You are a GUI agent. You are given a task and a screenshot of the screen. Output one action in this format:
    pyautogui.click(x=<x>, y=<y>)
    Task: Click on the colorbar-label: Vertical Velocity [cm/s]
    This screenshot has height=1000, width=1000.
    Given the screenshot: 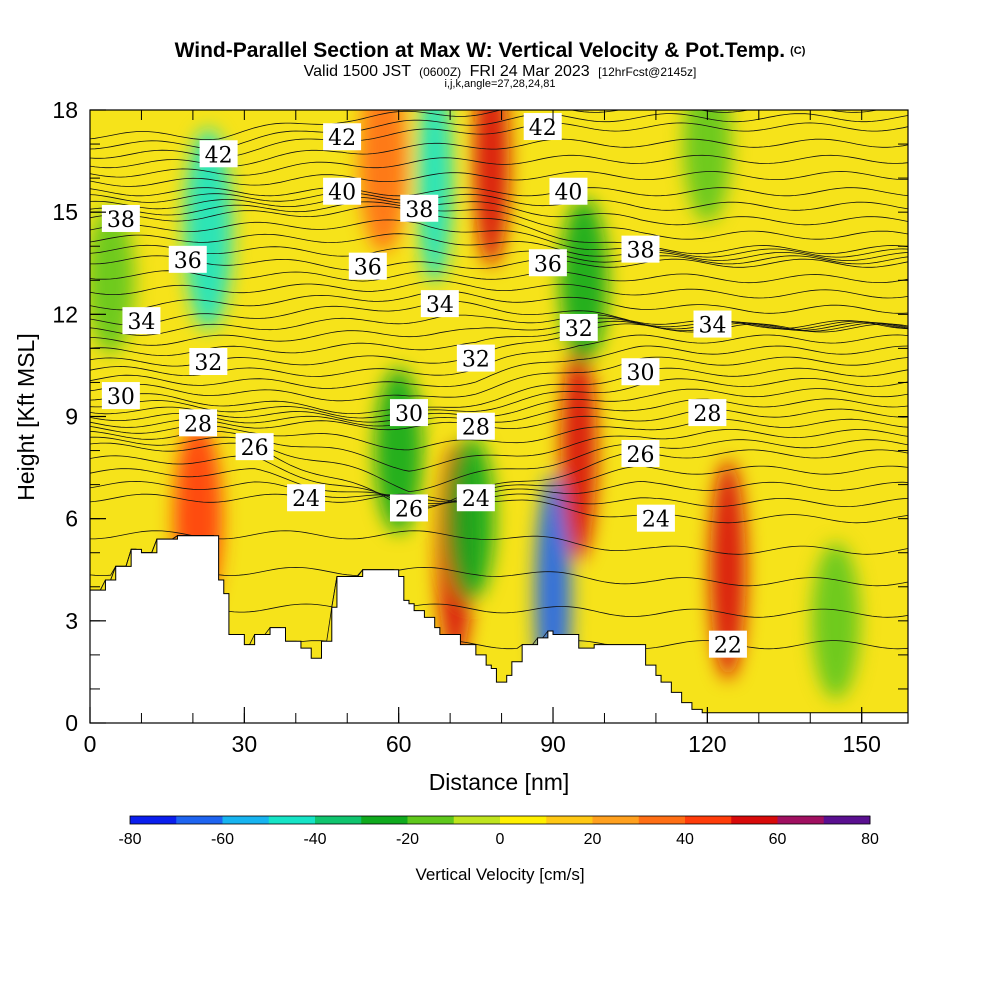 What is the action you would take?
    pyautogui.click(x=499, y=874)
    